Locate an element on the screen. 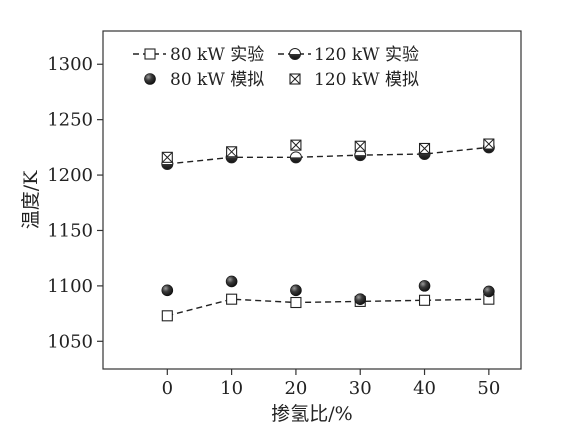  x-tick-label: 30 is located at coordinates (360, 388).